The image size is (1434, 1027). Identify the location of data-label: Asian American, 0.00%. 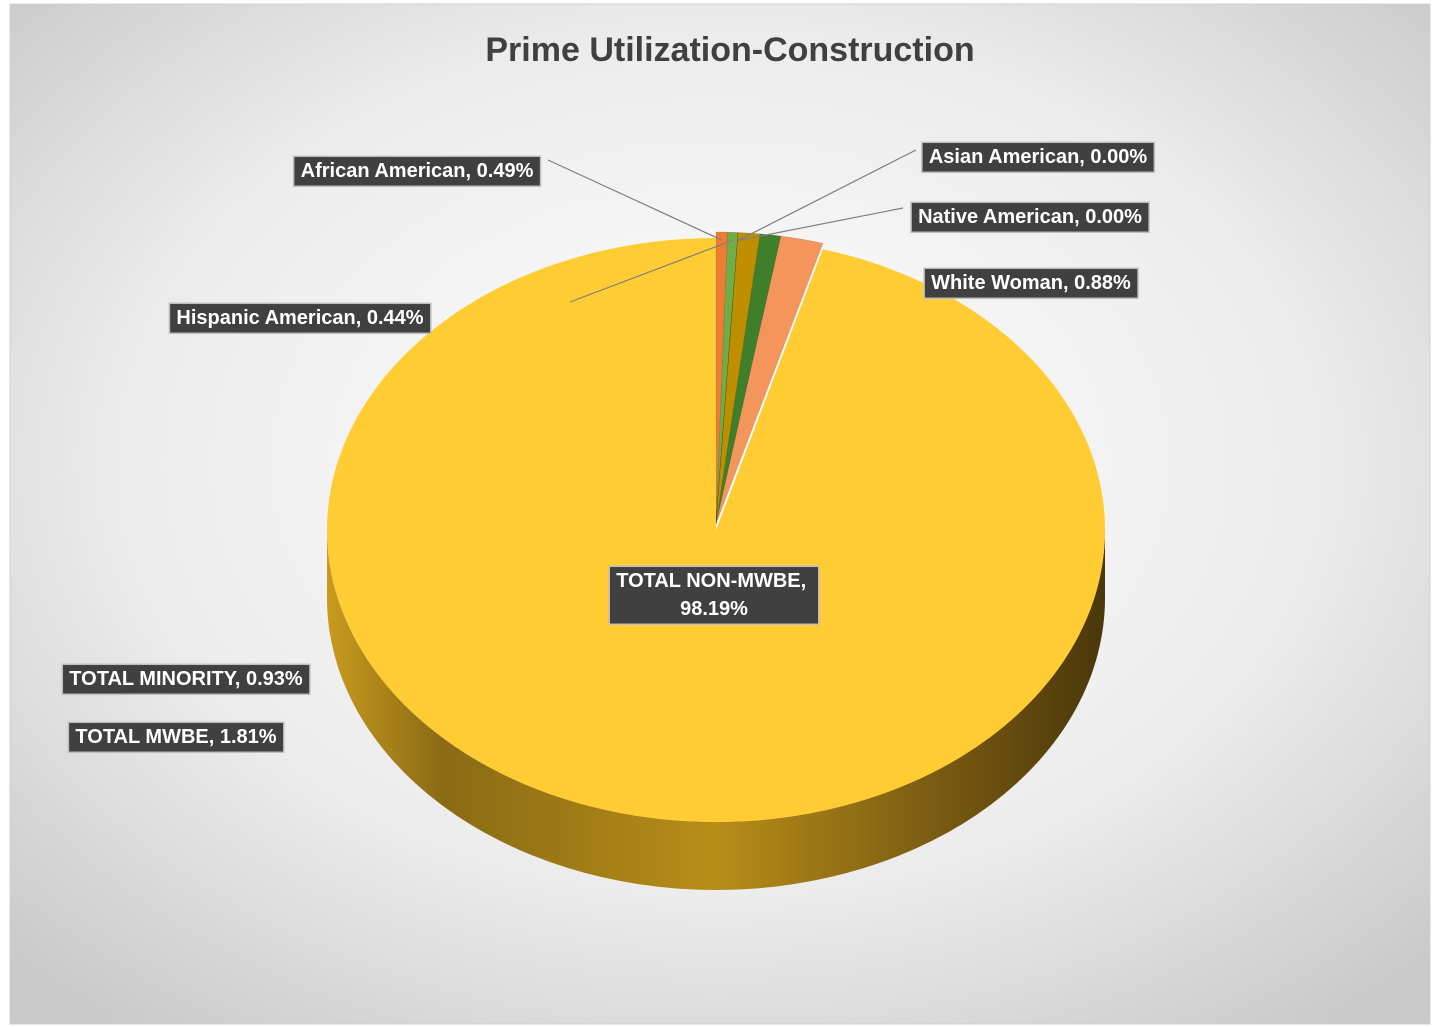
(1038, 157).